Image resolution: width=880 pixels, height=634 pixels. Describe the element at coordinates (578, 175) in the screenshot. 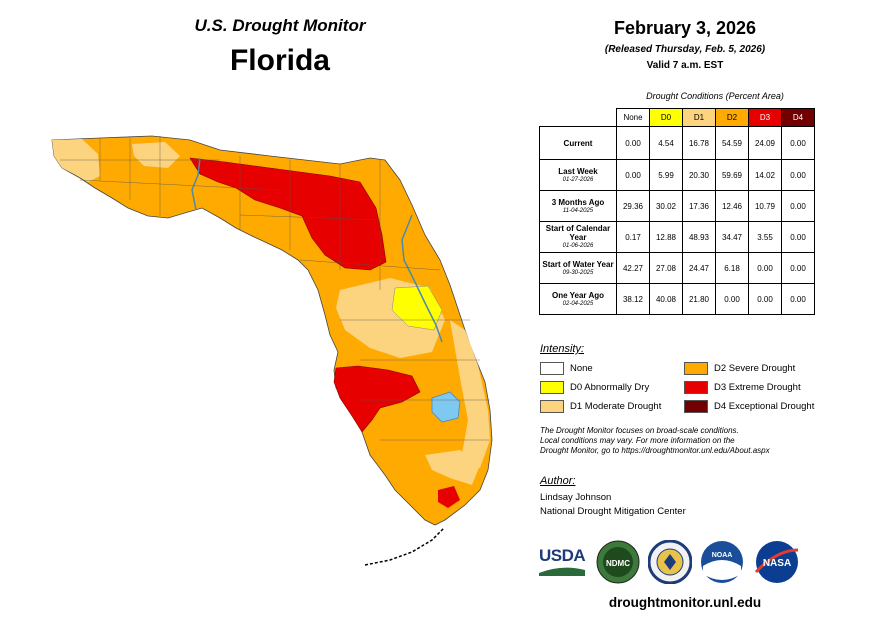

I see `row-label: Last Week 01-27-2026` at that location.